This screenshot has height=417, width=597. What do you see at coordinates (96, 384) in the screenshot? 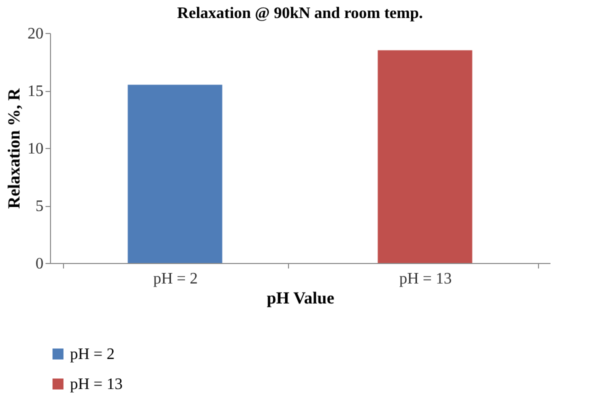
I see `legend-label: pH = 13` at bounding box center [96, 384].